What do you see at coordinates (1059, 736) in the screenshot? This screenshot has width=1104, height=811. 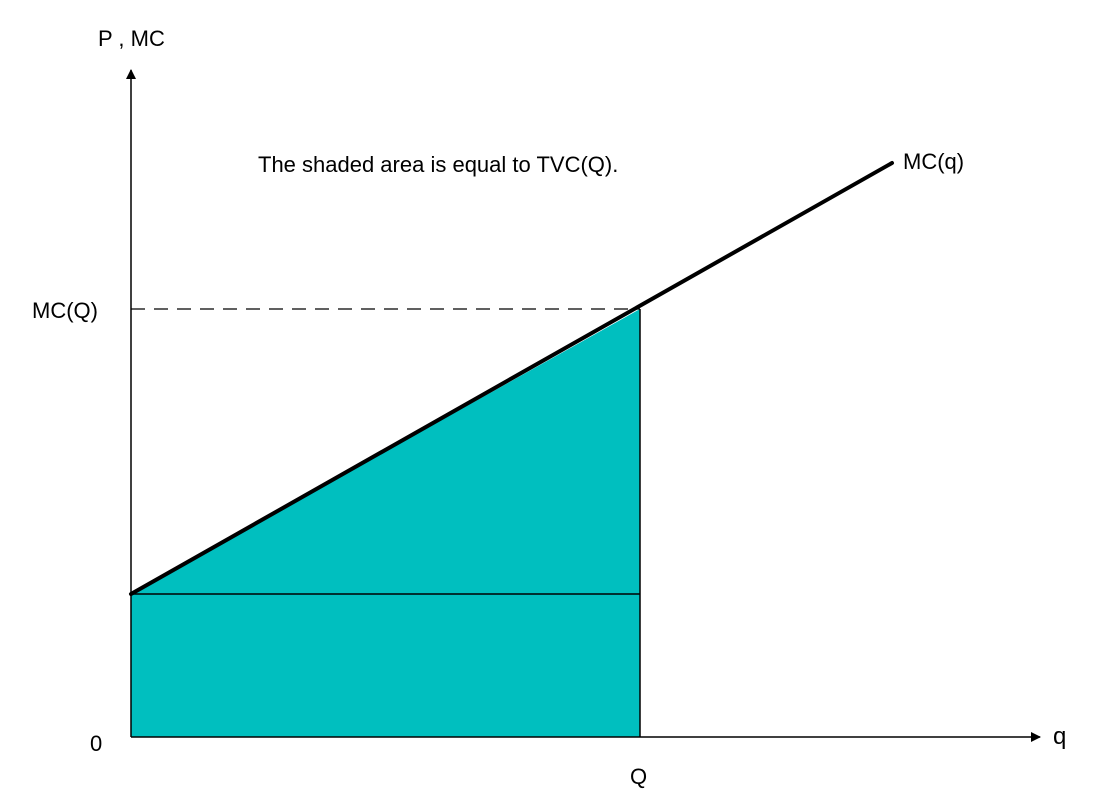 I see `x-axis-label: q` at bounding box center [1059, 736].